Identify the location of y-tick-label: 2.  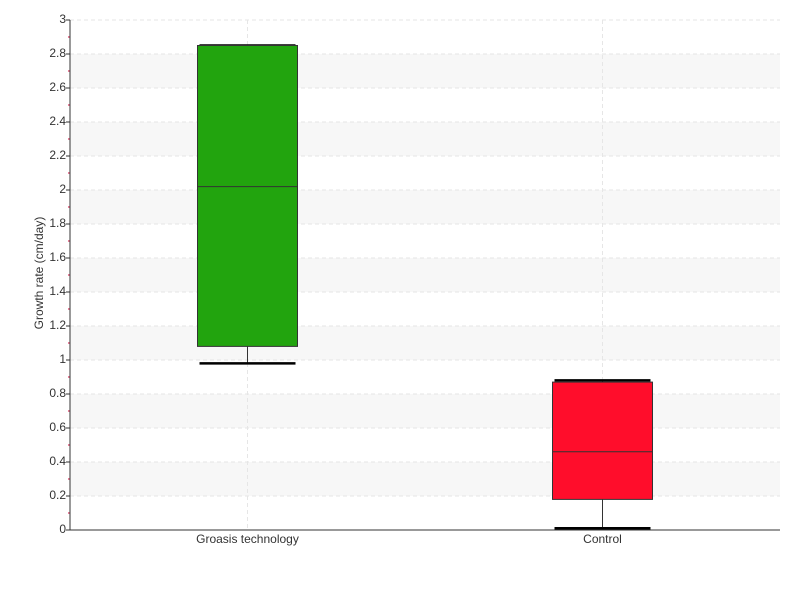
(62, 189).